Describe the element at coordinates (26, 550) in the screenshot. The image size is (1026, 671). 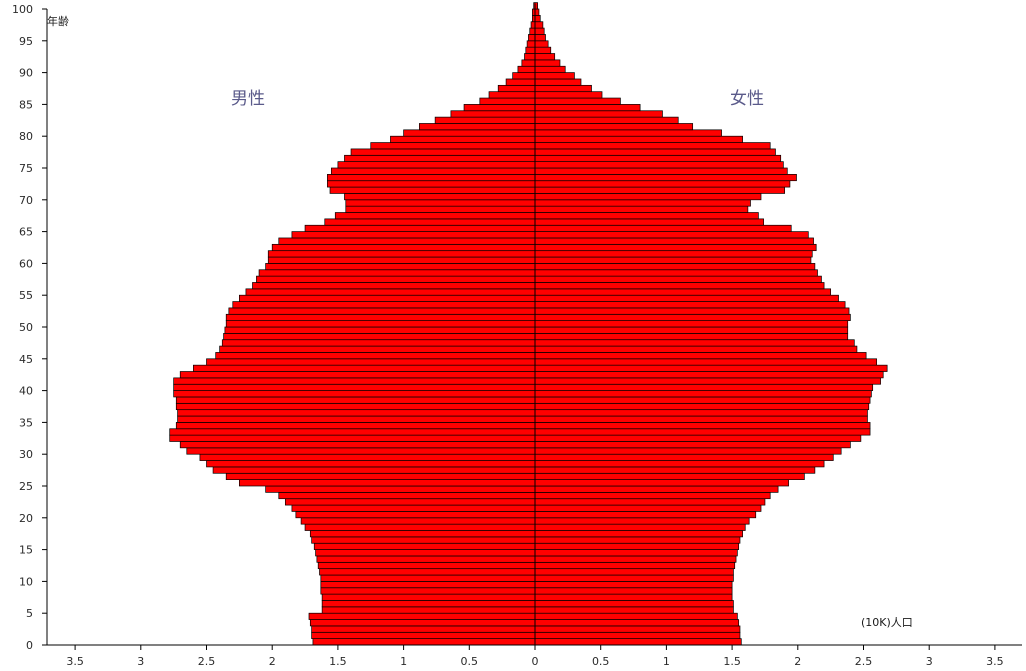
I see `y-tick-label: 15` at that location.